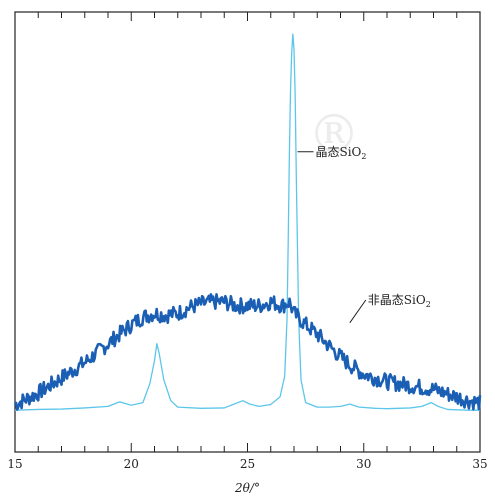 Image resolution: width=495 pixels, height=499 pixels. I want to click on annotation-crystalline: 晶态SiO2, so click(340, 153).